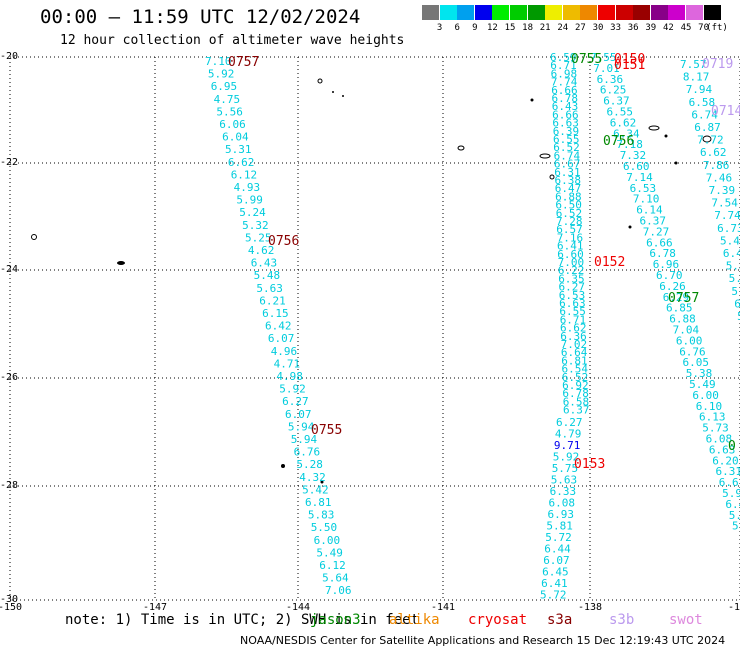  What do you see at coordinates (569, 229) in the screenshot?
I see `wave-height-value: 6.57` at bounding box center [569, 229].